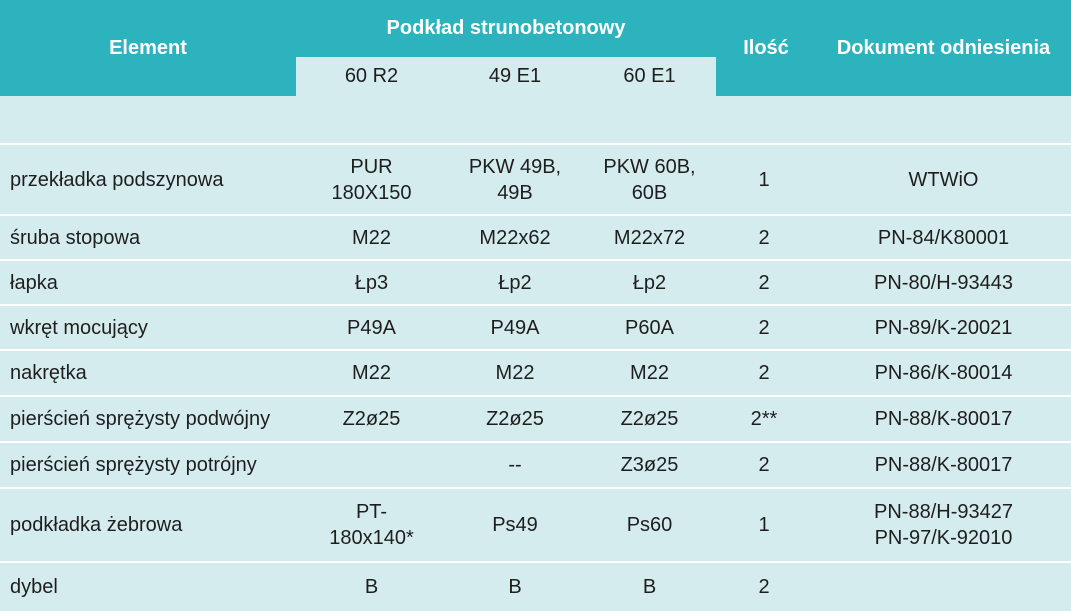 The image size is (1071, 611). Describe the element at coordinates (506, 27) in the screenshot. I see `header-sleeper-group: Podkład strunobetonowy` at that location.